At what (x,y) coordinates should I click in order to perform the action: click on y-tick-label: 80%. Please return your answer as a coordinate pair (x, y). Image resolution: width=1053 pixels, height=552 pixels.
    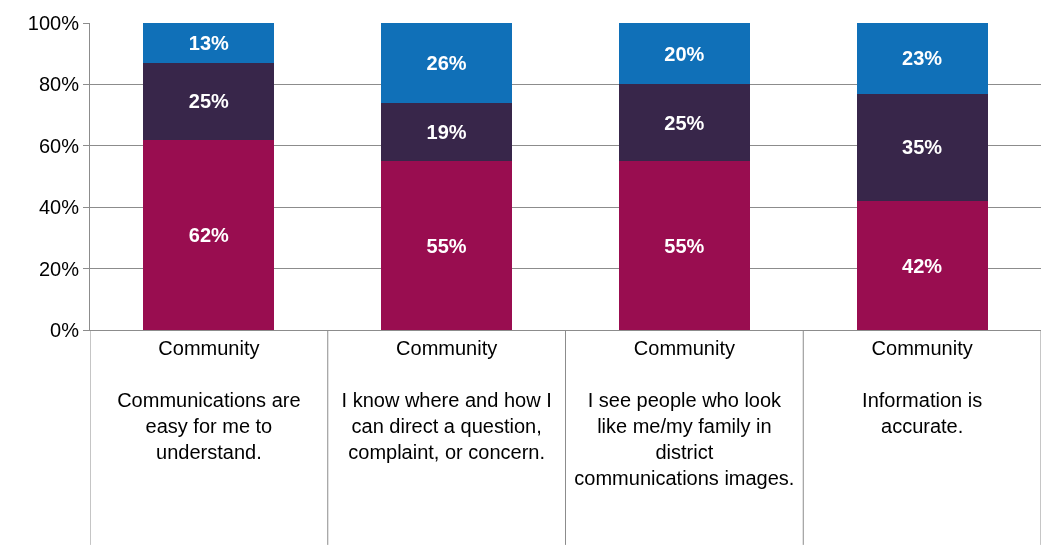
    Looking at the image, I should click on (59, 84).